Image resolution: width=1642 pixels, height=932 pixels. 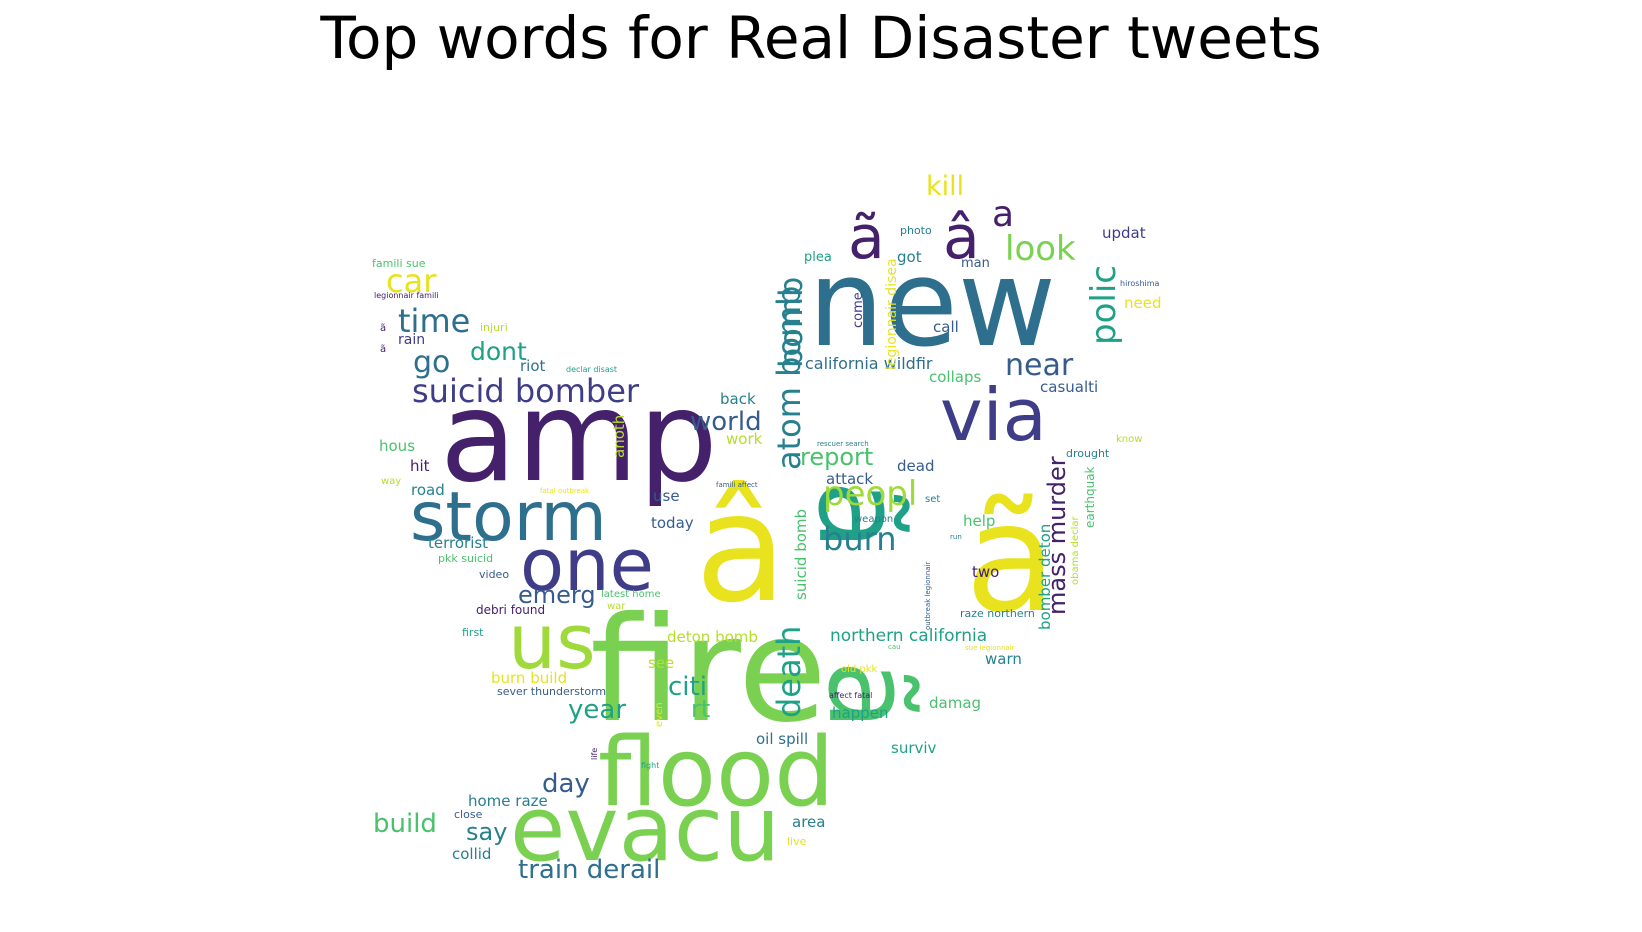 What do you see at coordinates (397, 446) in the screenshot?
I see `word-hous: hous` at bounding box center [397, 446].